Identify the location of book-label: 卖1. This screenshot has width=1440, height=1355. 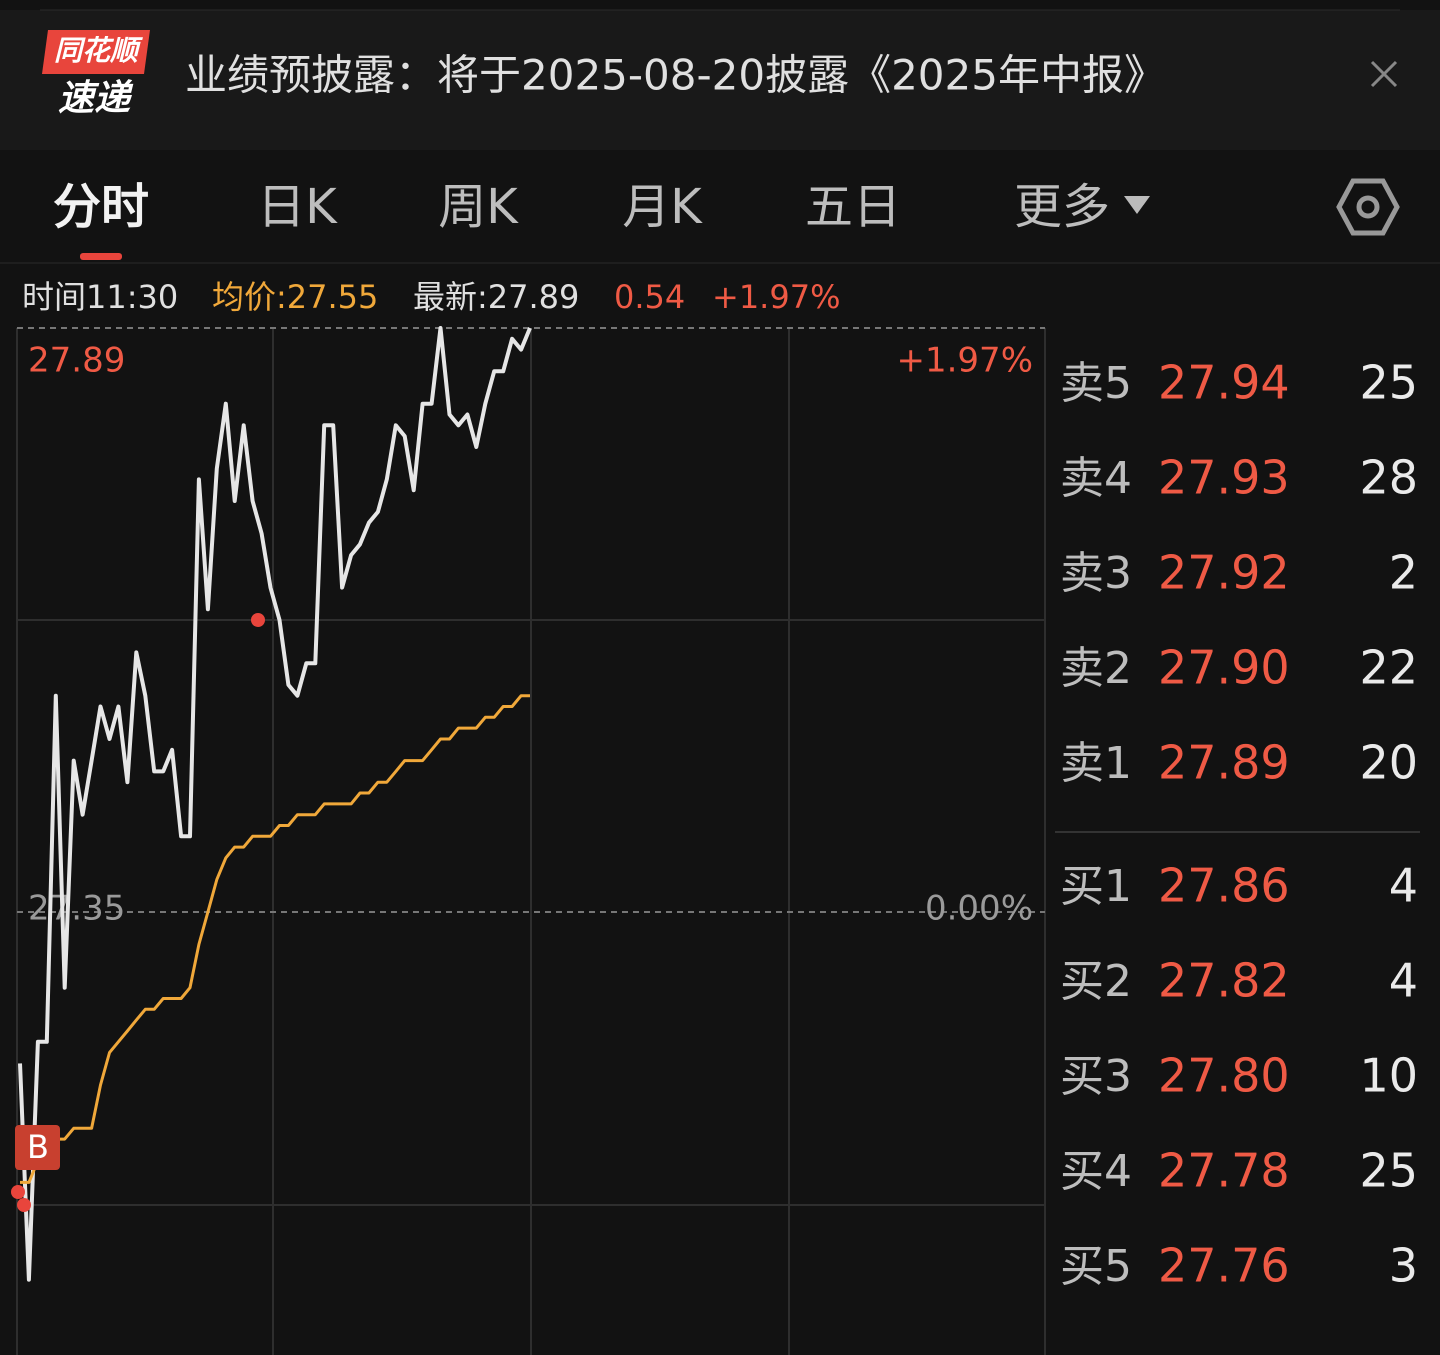
(1096, 763).